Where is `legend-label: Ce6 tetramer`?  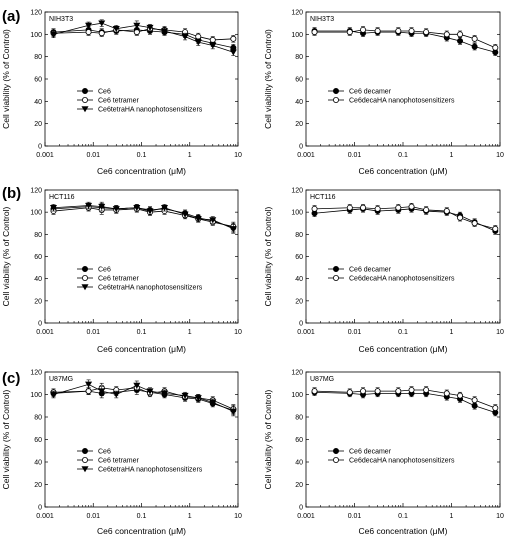
legend-label: Ce6 tetramer is located at coordinates (119, 101).